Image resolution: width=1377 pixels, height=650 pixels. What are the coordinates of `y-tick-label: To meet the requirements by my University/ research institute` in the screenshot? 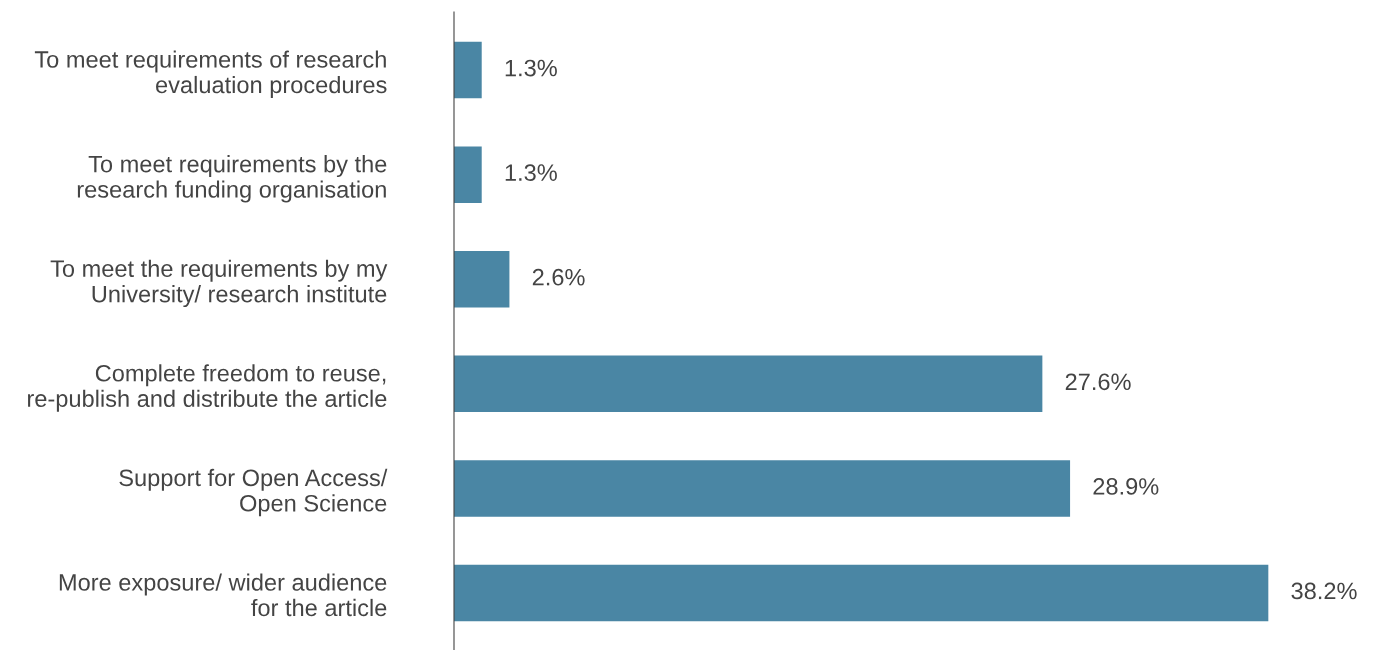 It's located at (219, 283).